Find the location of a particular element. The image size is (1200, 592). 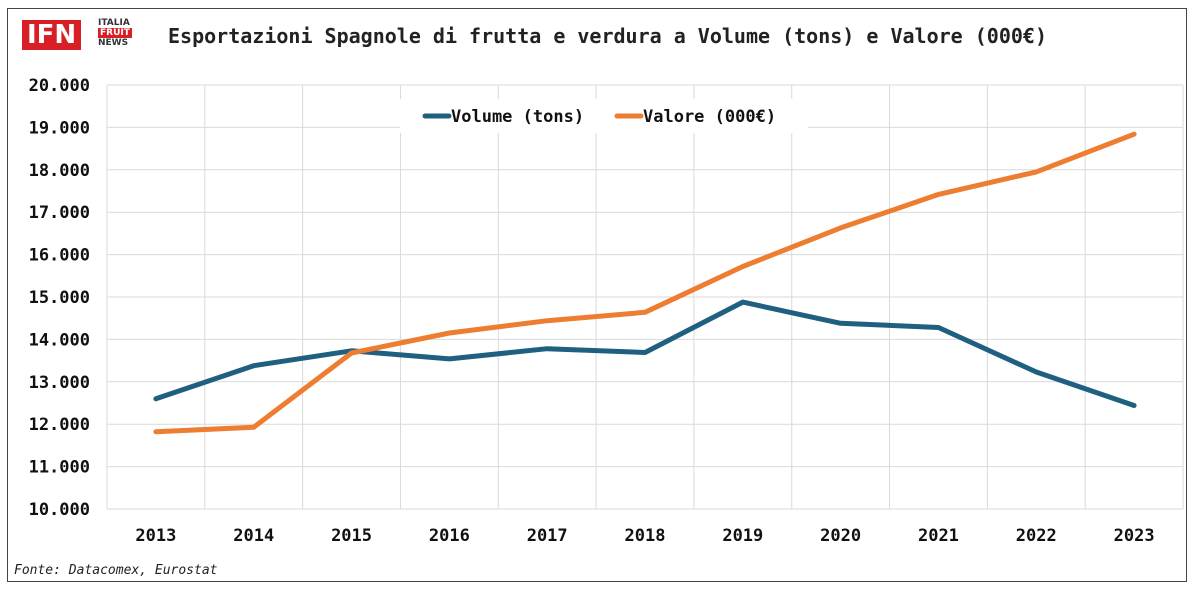

y-tick-label: 12.000 is located at coordinates (59, 425).